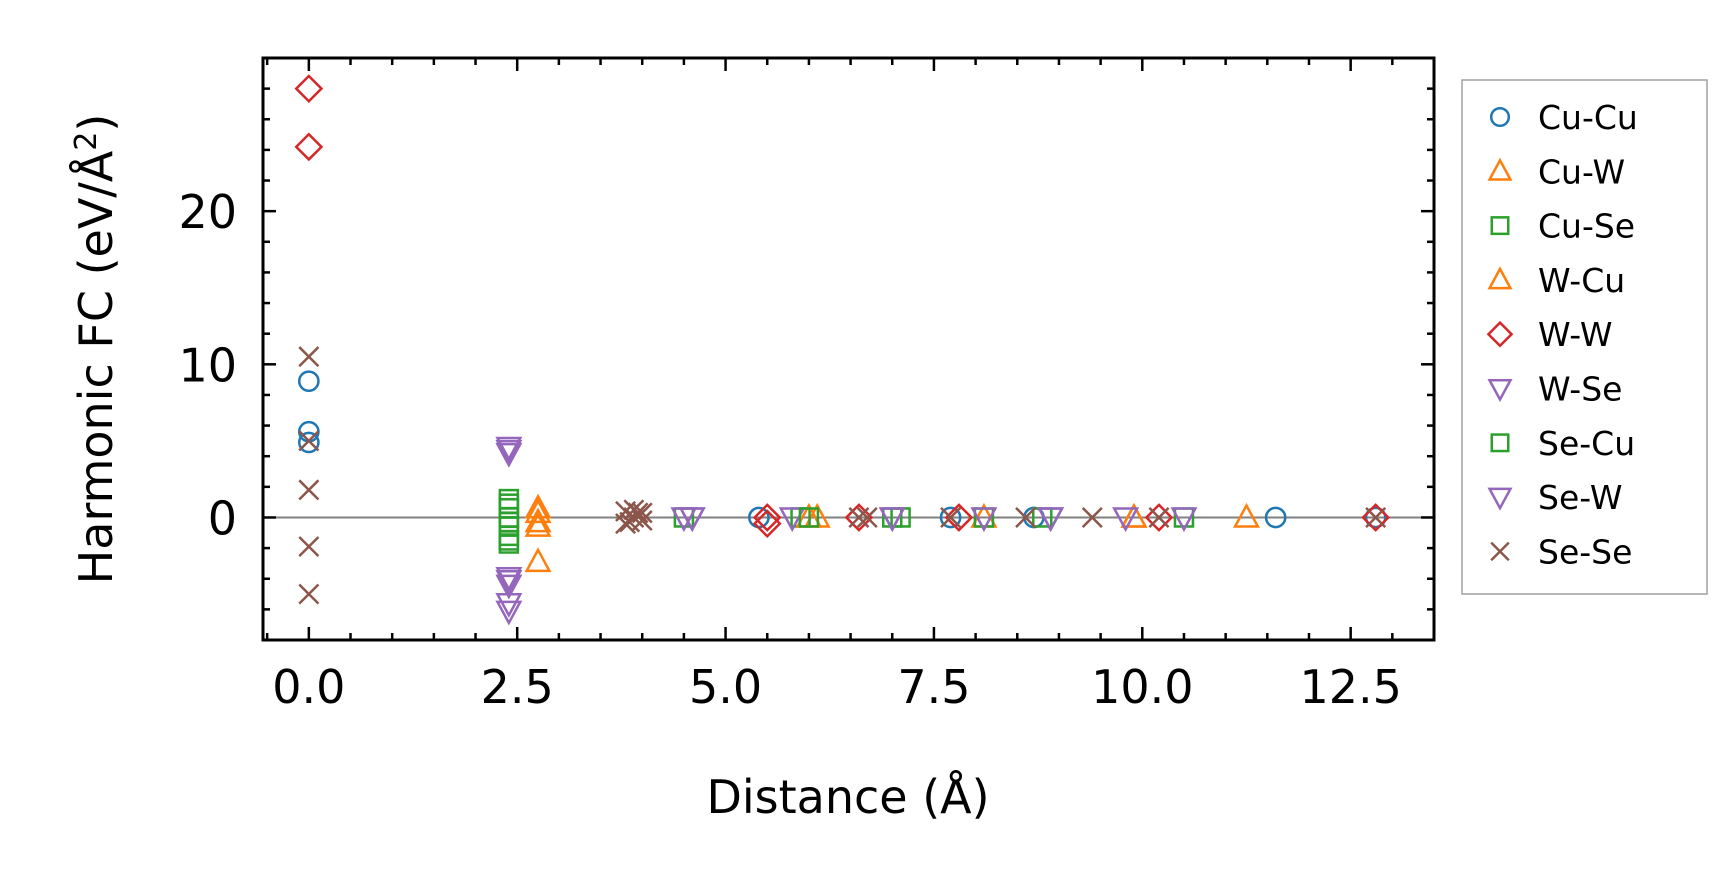 This screenshot has height=883, width=1723. What do you see at coordinates (1554, 497) in the screenshot?
I see `legend-item: Se-W` at bounding box center [1554, 497].